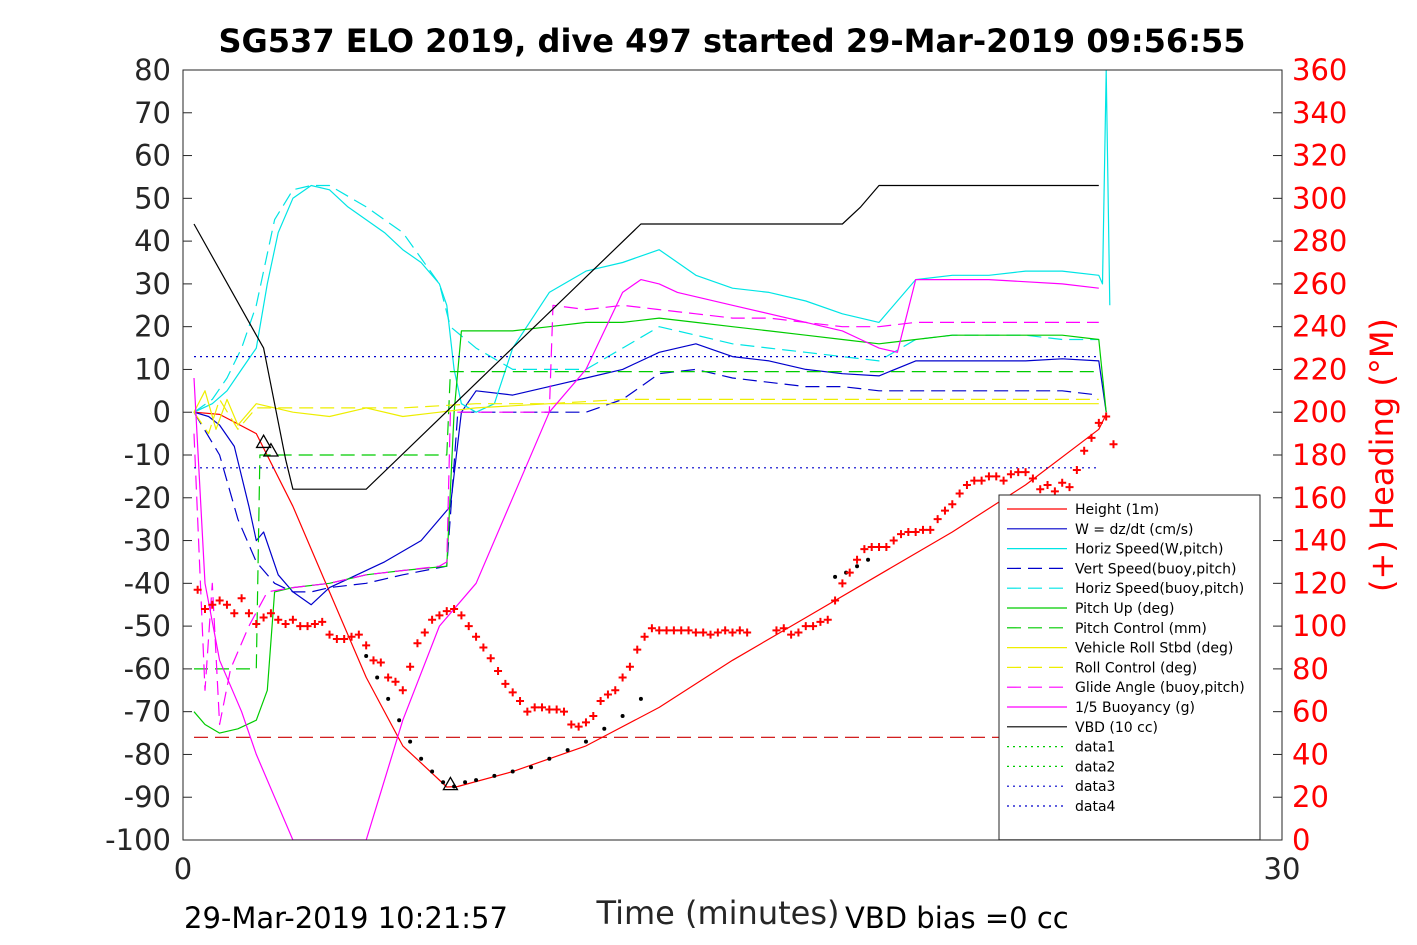 The width and height of the screenshot is (1417, 945). What do you see at coordinates (147, 541) in the screenshot?
I see `y-tick-label: -30` at bounding box center [147, 541].